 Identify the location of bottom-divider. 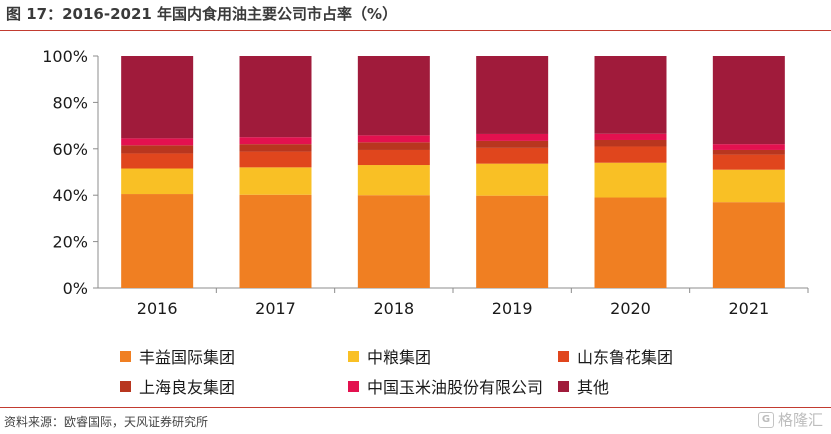
(415, 407).